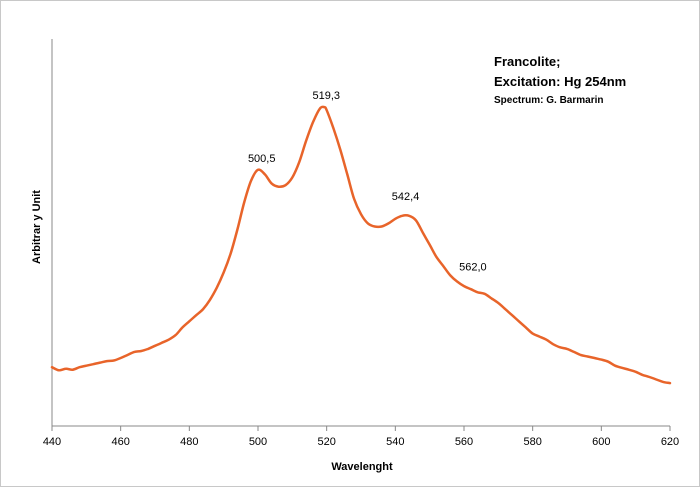 Image resolution: width=700 pixels, height=487 pixels. What do you see at coordinates (548, 100) in the screenshot?
I see `chart-subtitle: Spectrum: G. Barmarin` at bounding box center [548, 100].